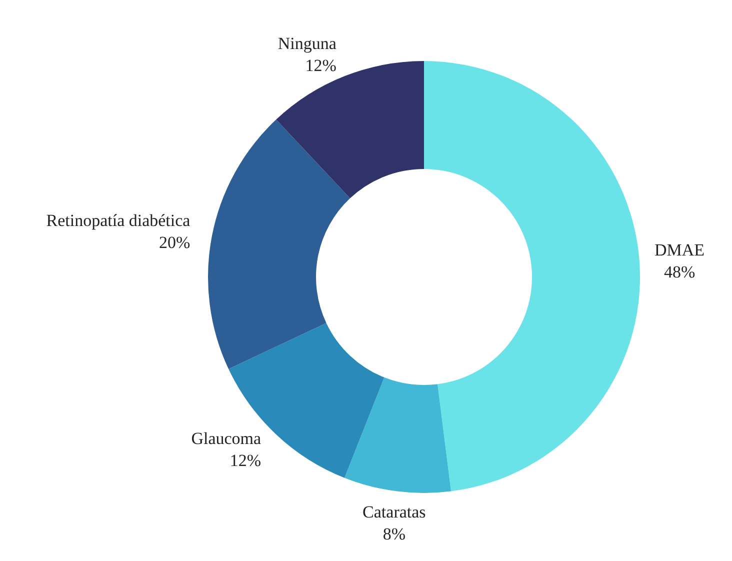  What do you see at coordinates (118, 220) in the screenshot?
I see `slice-label: Retinopatía diabética` at bounding box center [118, 220].